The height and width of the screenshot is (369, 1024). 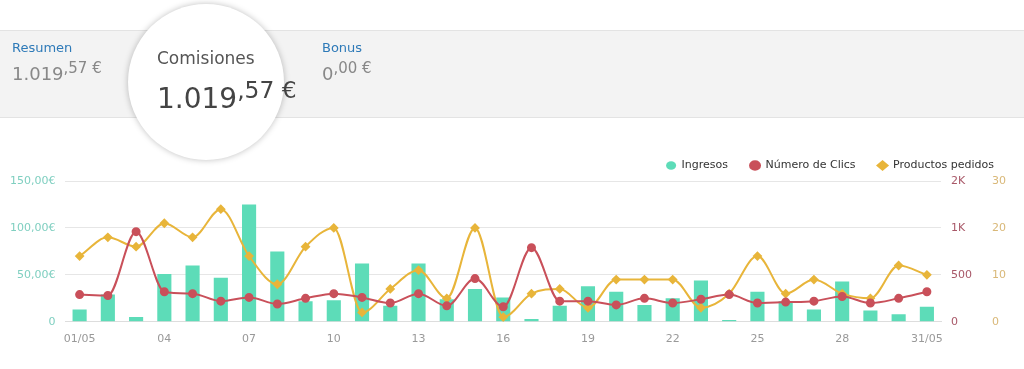 I want to click on y3-tick-label: 0, so click(x=995, y=321).